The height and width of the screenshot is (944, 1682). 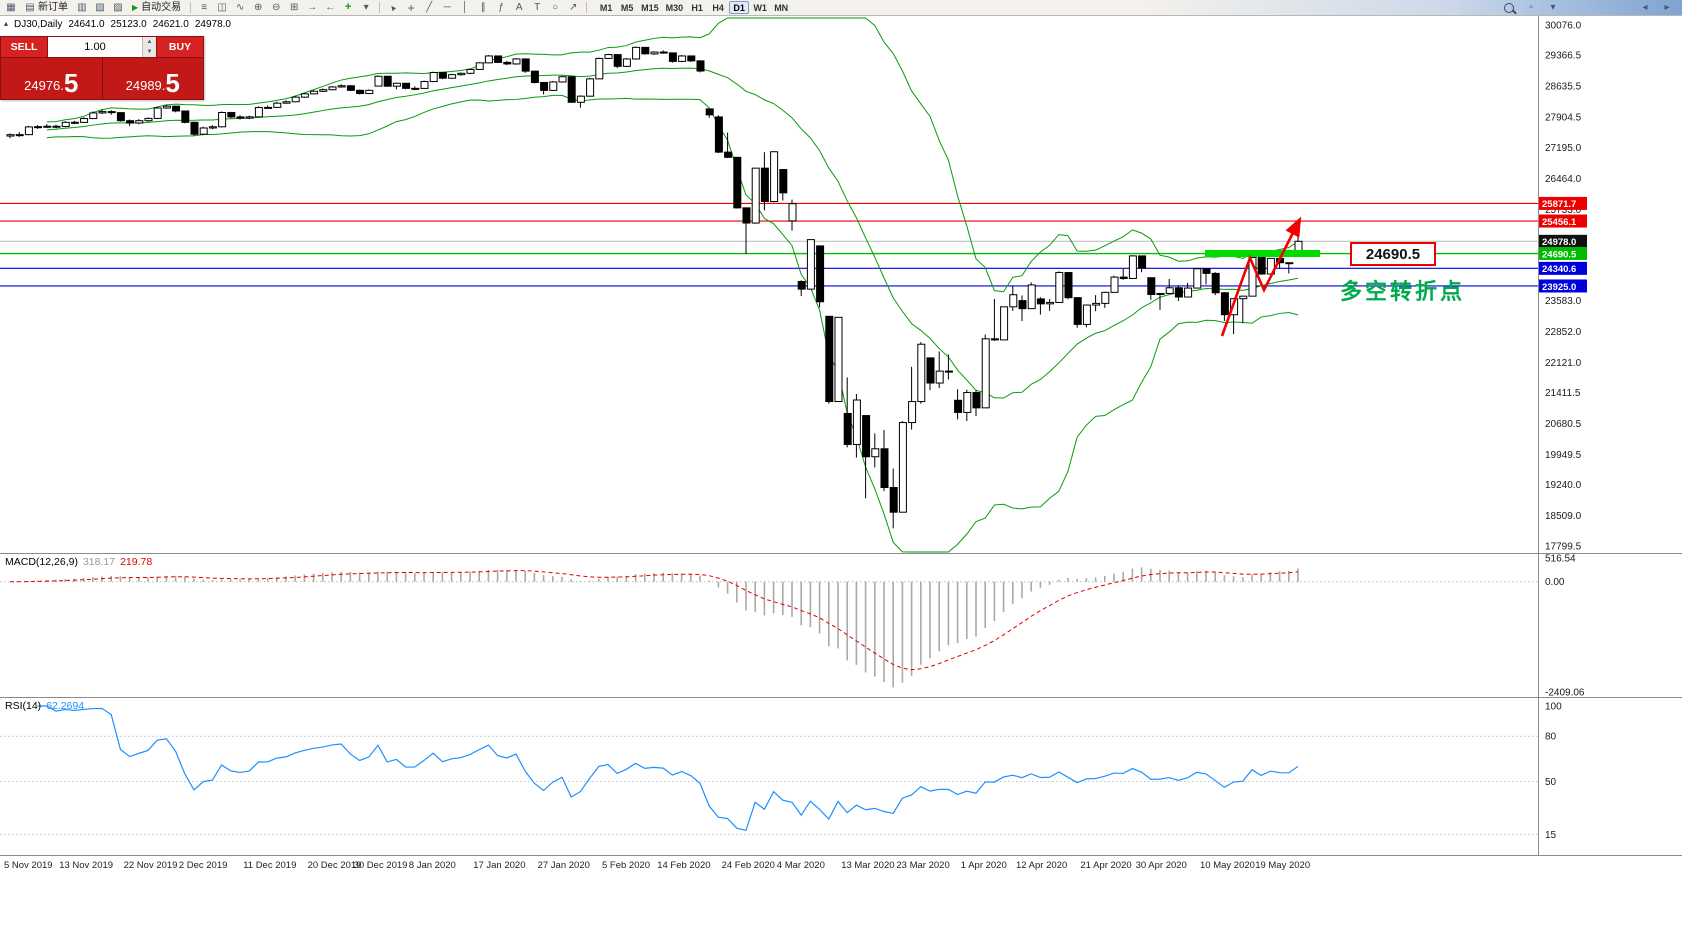 I want to click on buy-price-frac: 5, so click(x=172, y=82).